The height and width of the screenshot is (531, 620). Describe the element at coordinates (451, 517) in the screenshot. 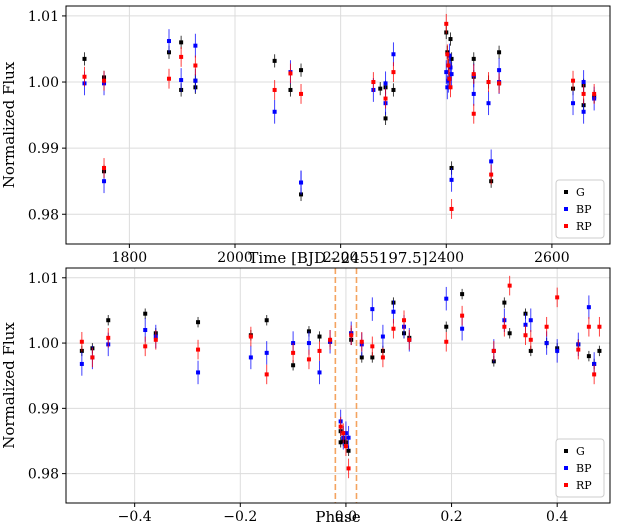

I see `x-tick-label: 0.2` at that location.